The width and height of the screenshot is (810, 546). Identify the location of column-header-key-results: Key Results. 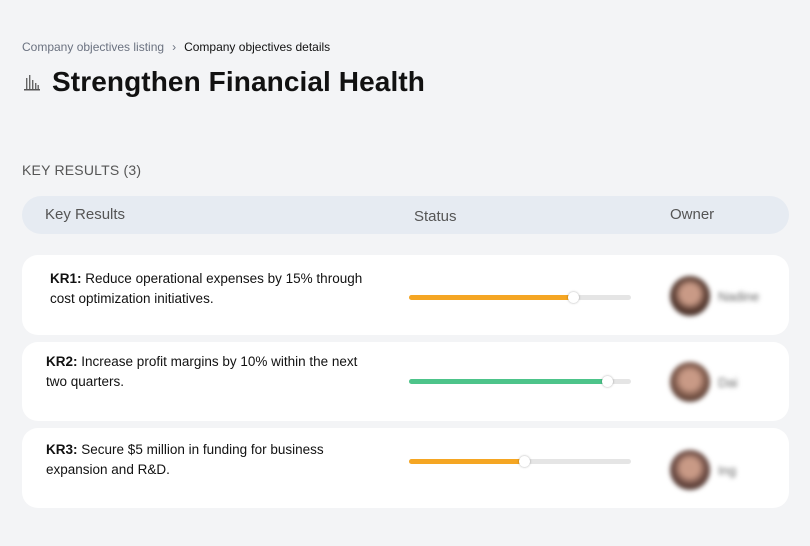
(85, 214).